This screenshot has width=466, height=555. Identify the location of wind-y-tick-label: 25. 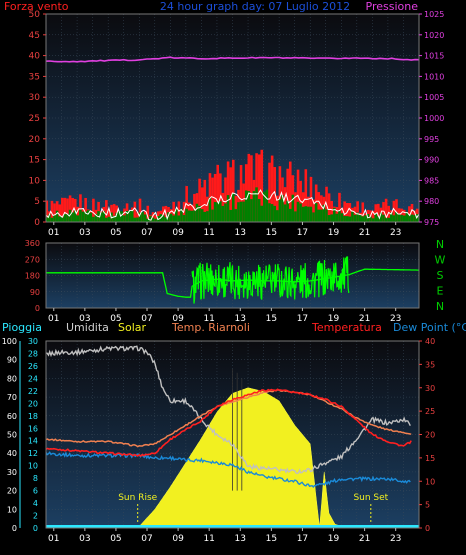
(34, 119).